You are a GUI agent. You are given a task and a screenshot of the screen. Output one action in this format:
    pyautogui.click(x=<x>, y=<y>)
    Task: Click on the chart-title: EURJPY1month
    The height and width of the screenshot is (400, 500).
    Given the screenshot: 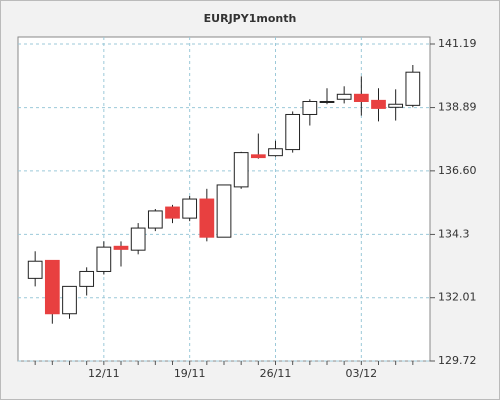 What is the action you would take?
    pyautogui.click(x=250, y=18)
    